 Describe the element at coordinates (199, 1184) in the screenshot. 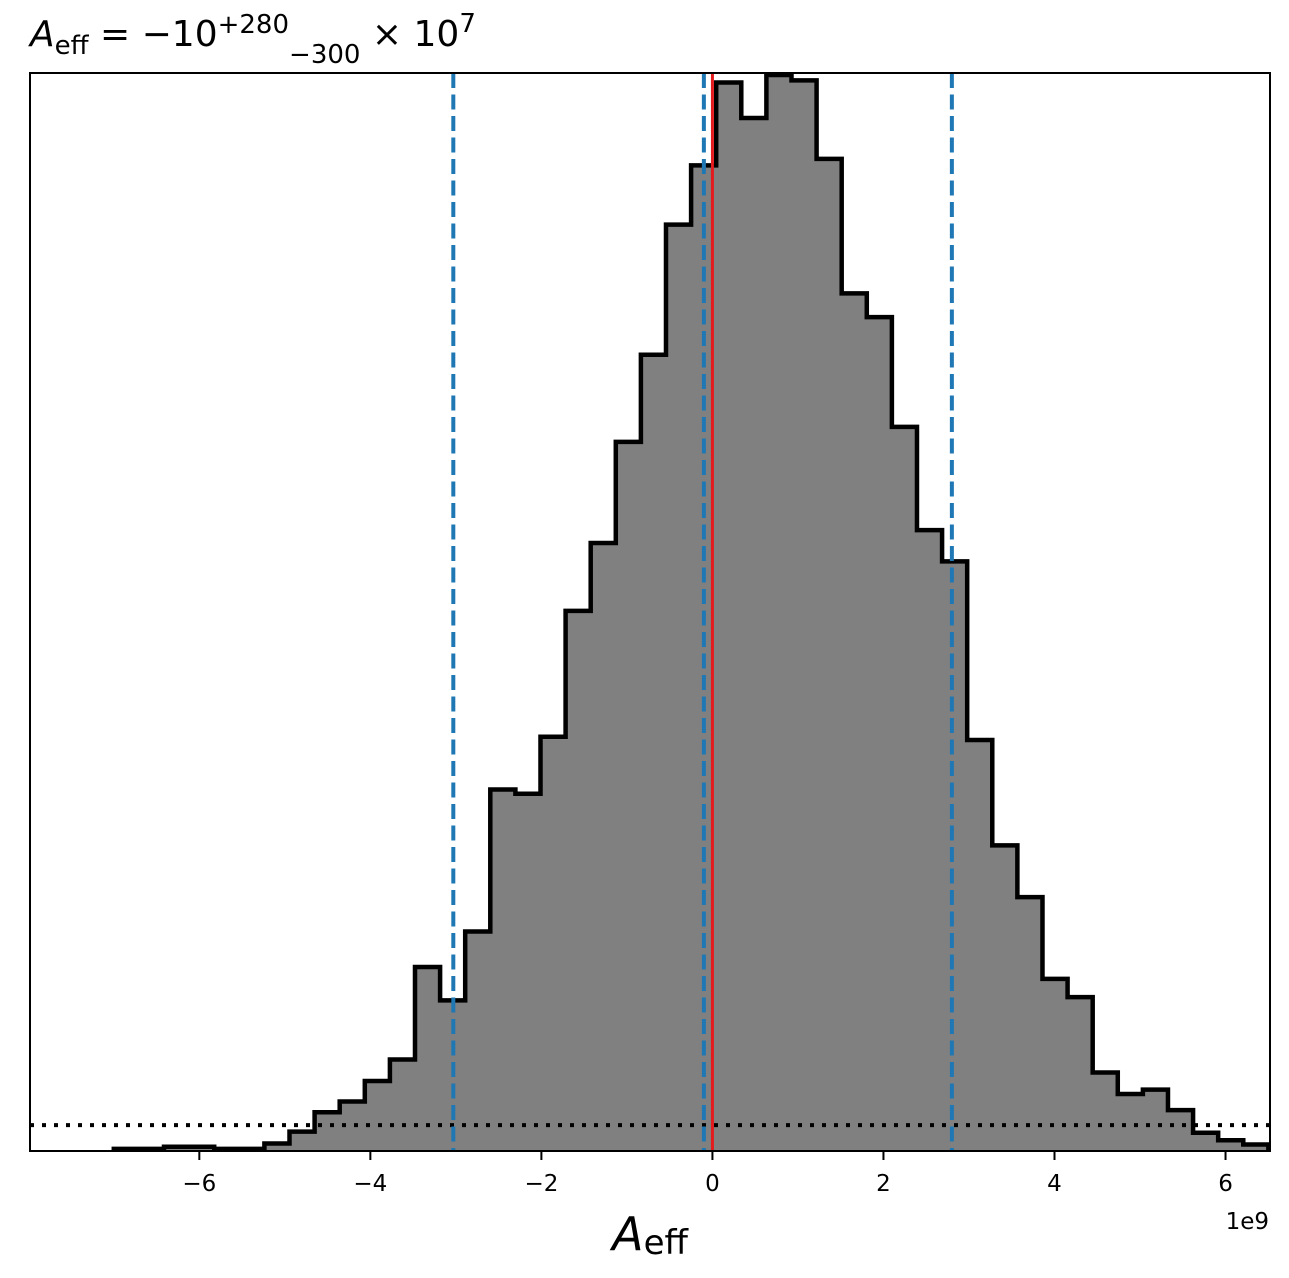

I see `x-tick-label: −6` at that location.